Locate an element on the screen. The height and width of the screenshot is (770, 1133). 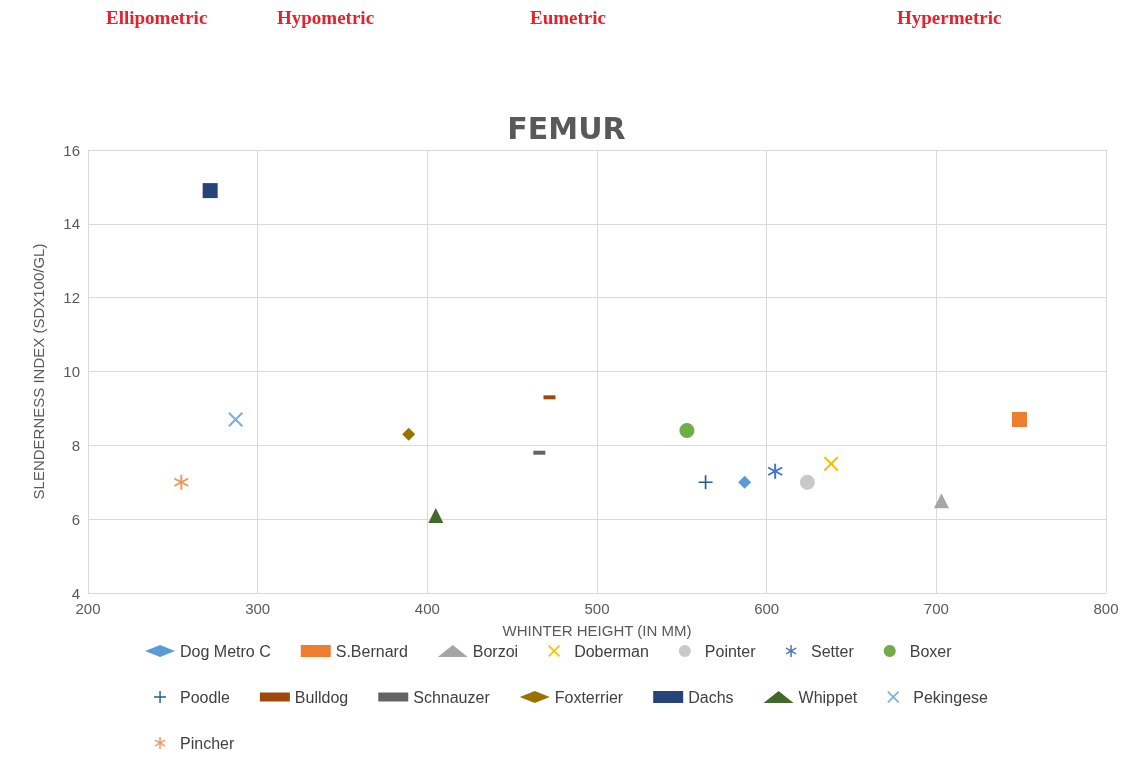
x-tick-label: 800 is located at coordinates (1106, 608).